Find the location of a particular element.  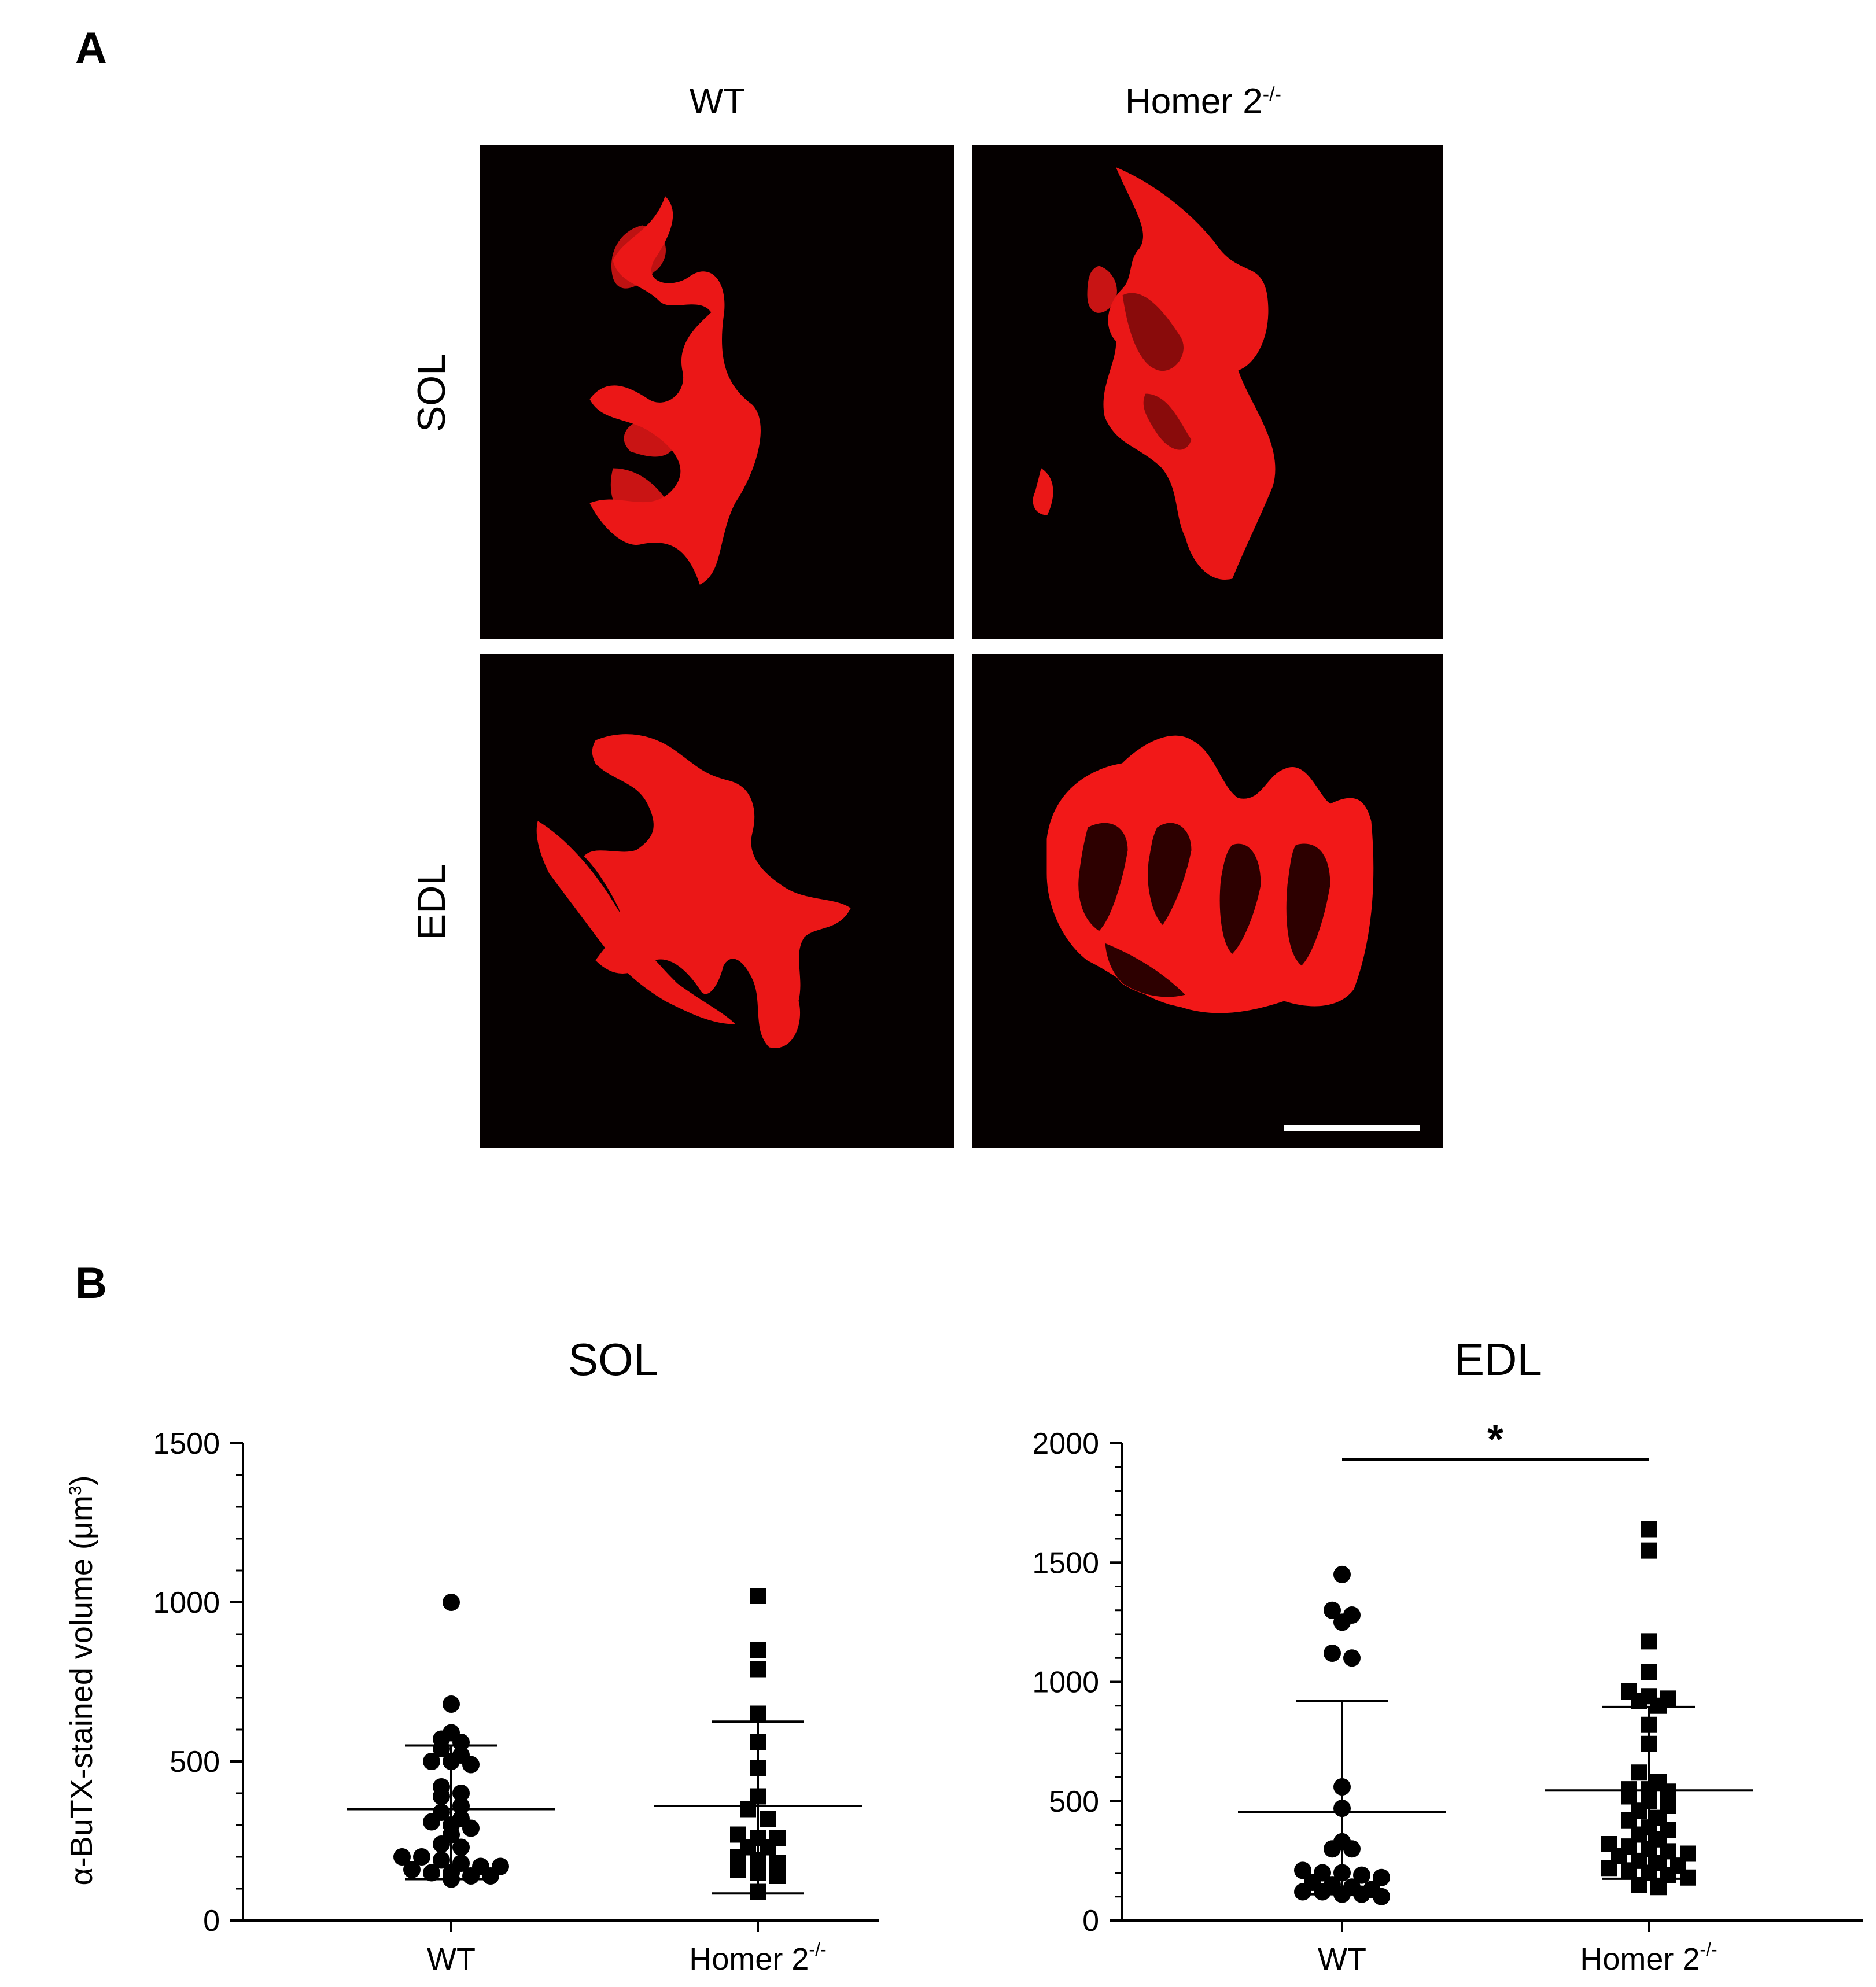

micrograph-wt-sol is located at coordinates (717, 392).